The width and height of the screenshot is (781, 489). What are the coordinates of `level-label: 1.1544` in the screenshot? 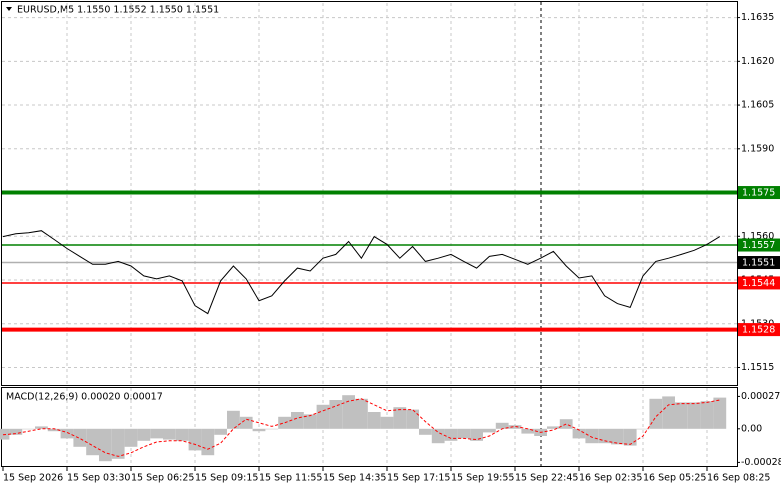 It's located at (758, 283).